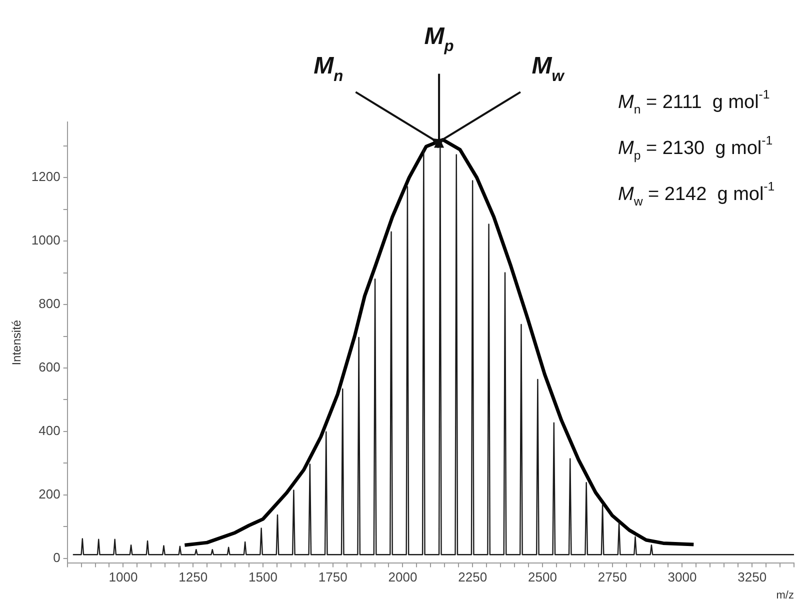  I want to click on x-tick-label: 2750, so click(612, 577).